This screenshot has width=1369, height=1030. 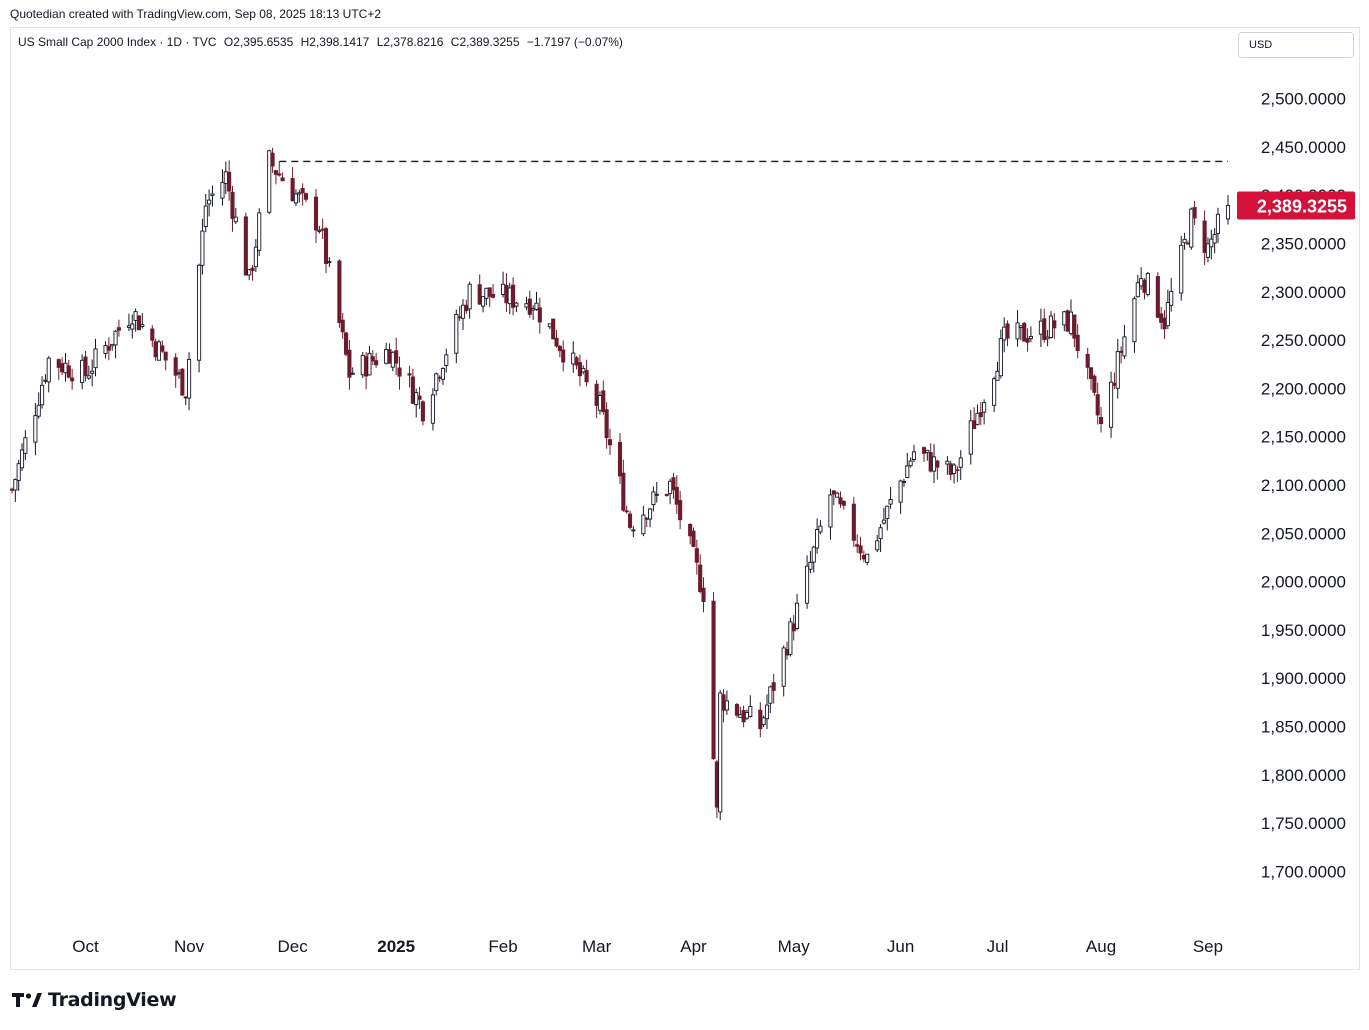 I want to click on currency-button: USD, so click(x=1296, y=45).